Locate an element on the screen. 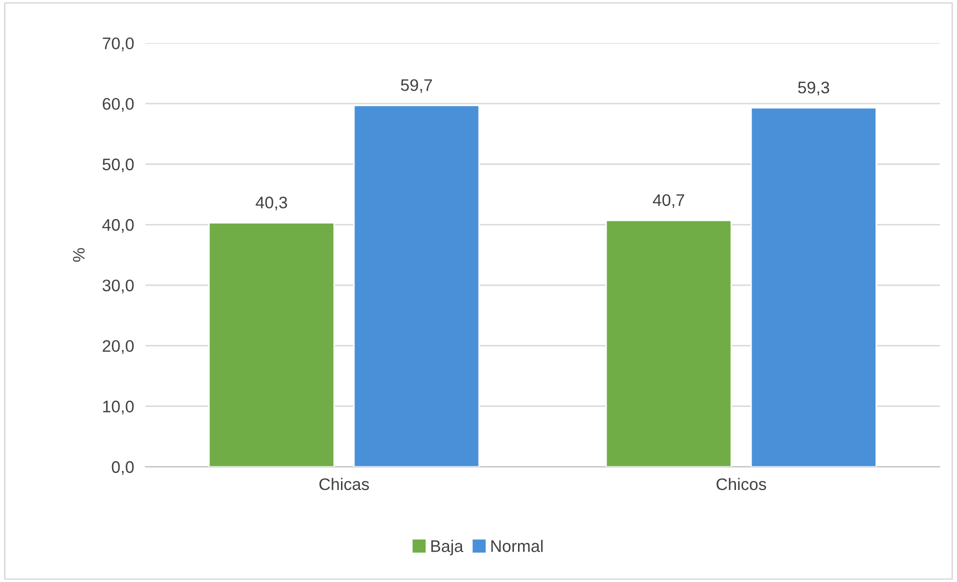 The height and width of the screenshot is (582, 957). x-tick-label: Chicas is located at coordinates (344, 484).